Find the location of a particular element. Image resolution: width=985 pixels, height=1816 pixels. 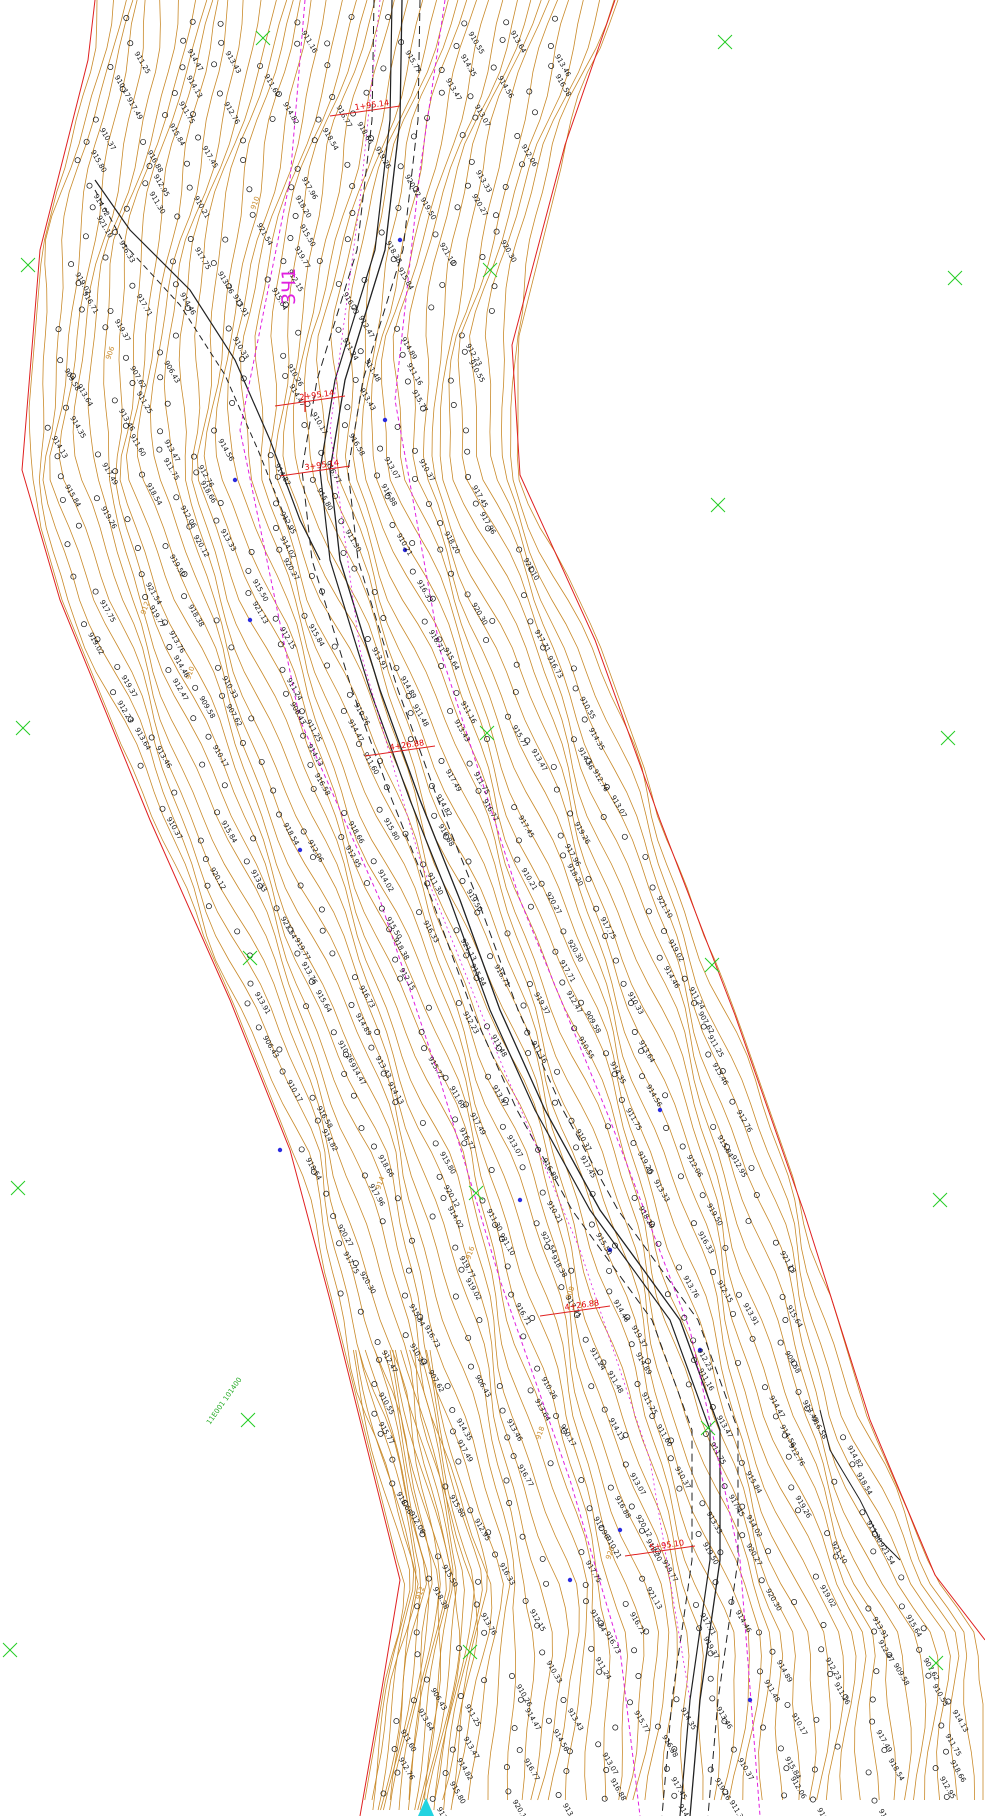

elevation-label: 913.43 is located at coordinates (461, 730).